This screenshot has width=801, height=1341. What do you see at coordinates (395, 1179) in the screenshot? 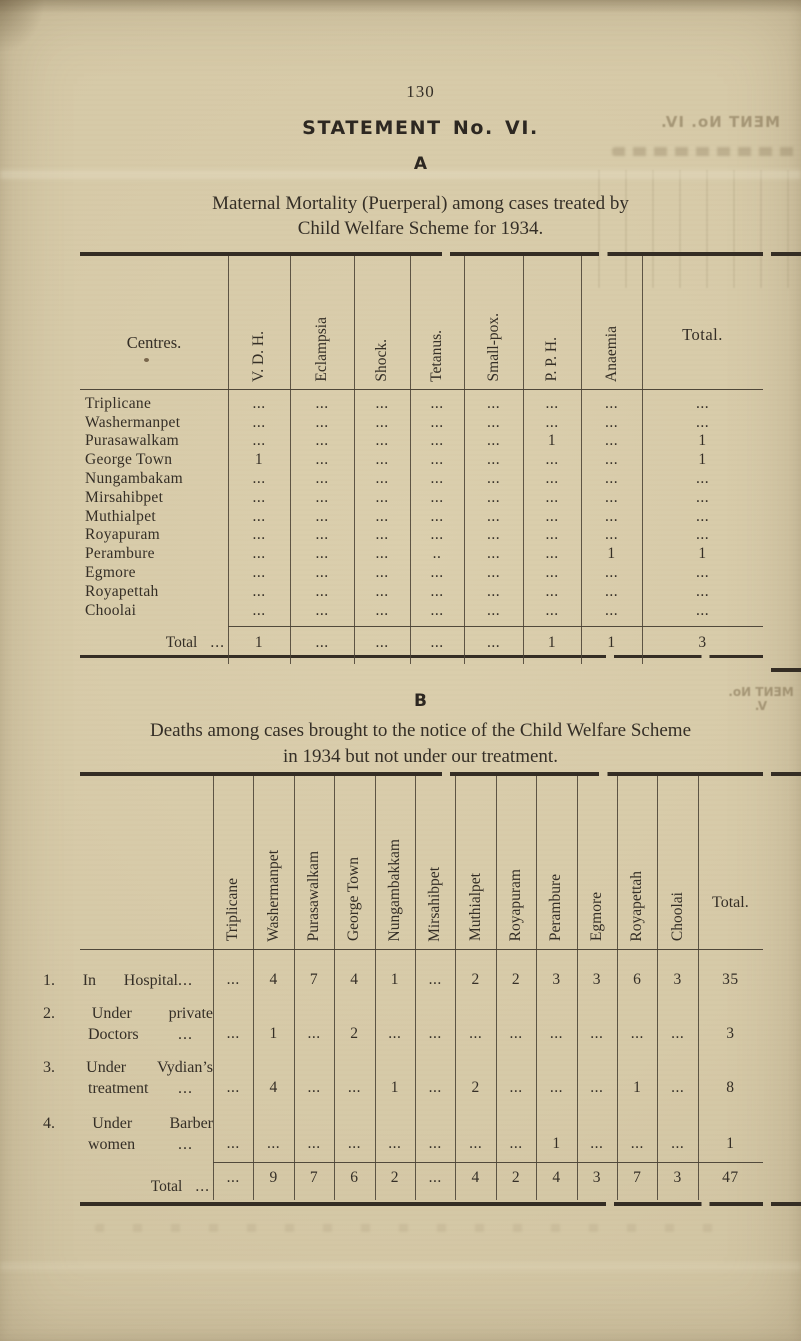
I see `total-value-cell: 2` at bounding box center [395, 1179].